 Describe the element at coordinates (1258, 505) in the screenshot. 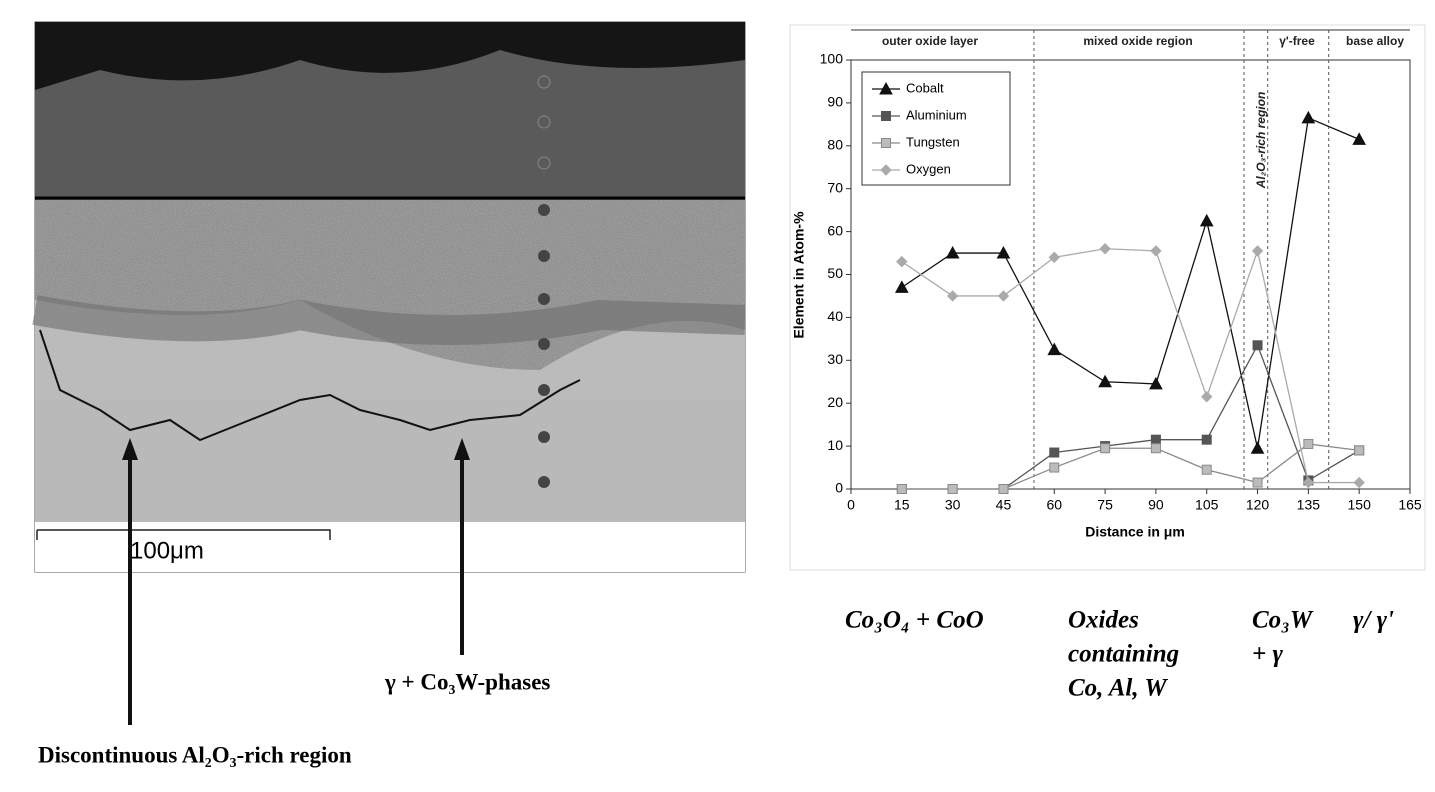

I see `x-tick-label: 120` at that location.